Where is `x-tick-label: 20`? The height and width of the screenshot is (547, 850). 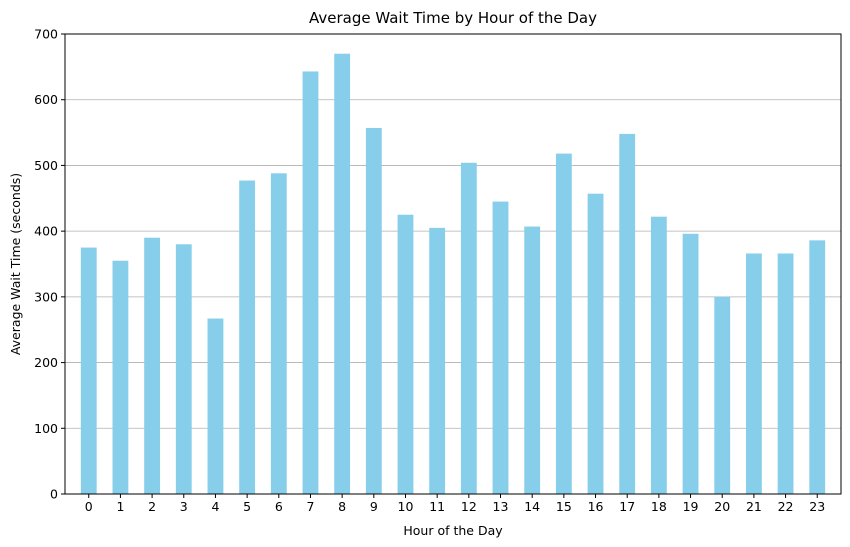
x-tick-label: 20 is located at coordinates (722, 506).